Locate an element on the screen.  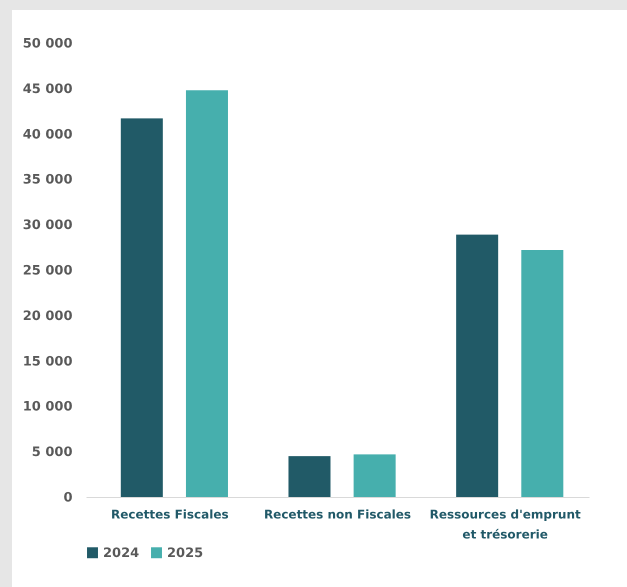
y-tick-label: 25 000 is located at coordinates (47, 271).